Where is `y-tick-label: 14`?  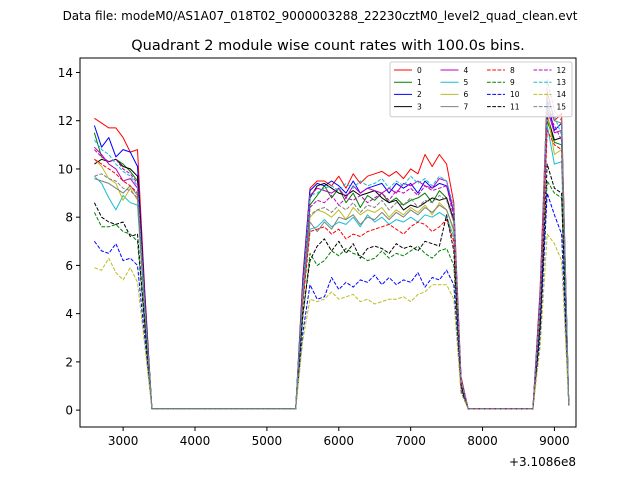
y-tick-label: 14 is located at coordinates (65, 73).